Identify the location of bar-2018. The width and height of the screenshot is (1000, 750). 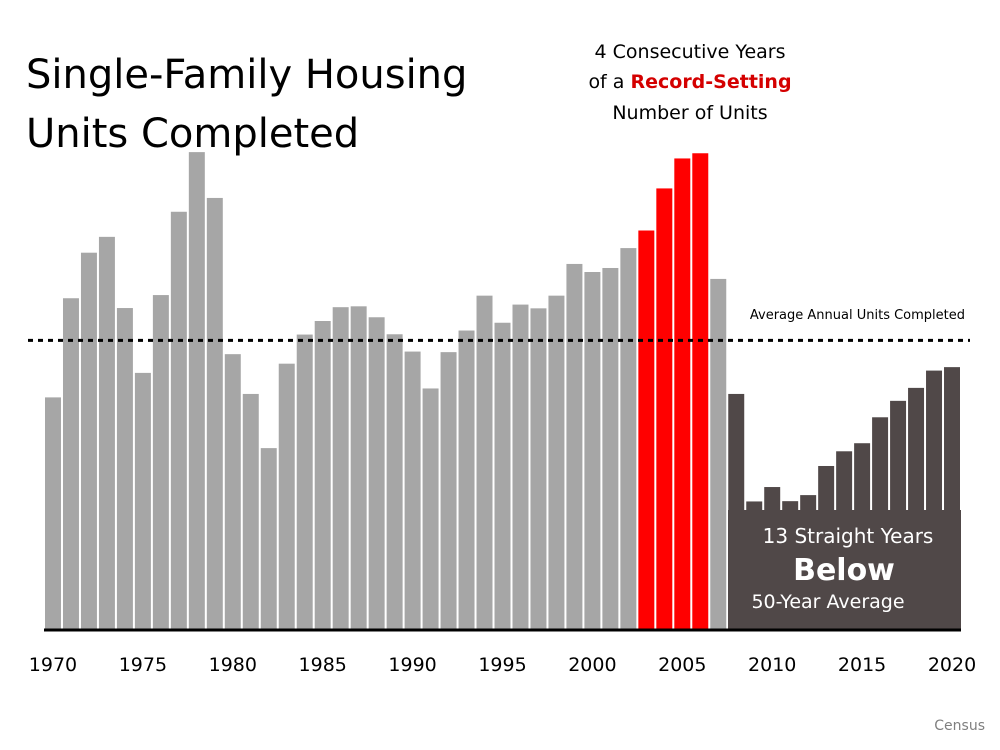
(916, 508).